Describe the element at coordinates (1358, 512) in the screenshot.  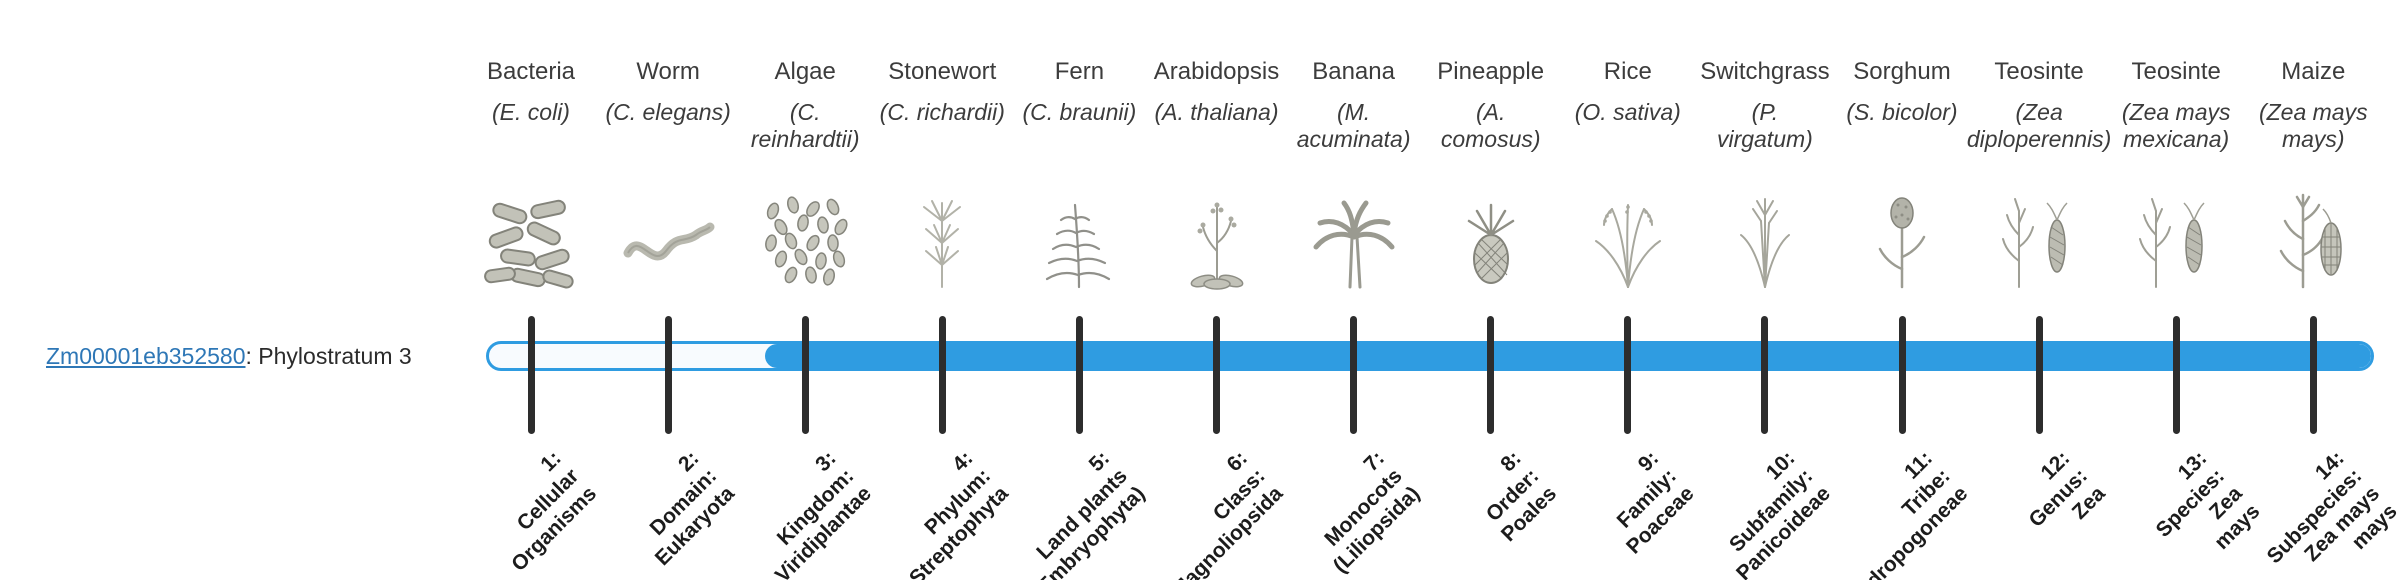
I see `phylostratum-label-7: 7: Monocots (Liliopsida)` at that location.